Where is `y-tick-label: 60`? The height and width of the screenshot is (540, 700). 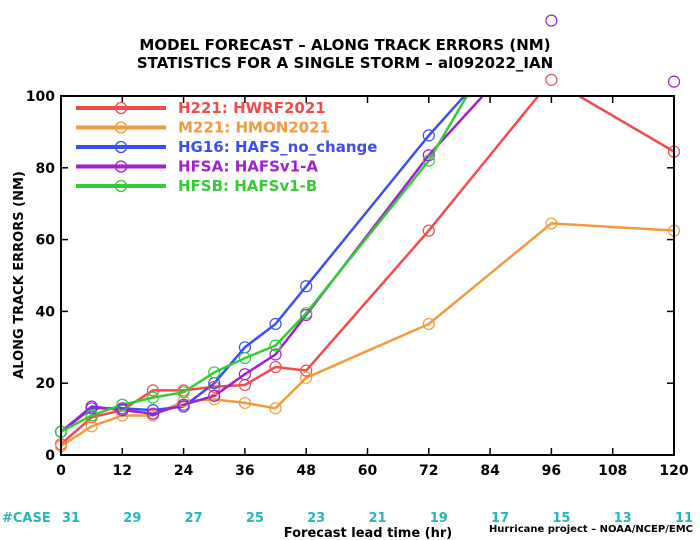 y-tick-label: 60 is located at coordinates (46, 241).